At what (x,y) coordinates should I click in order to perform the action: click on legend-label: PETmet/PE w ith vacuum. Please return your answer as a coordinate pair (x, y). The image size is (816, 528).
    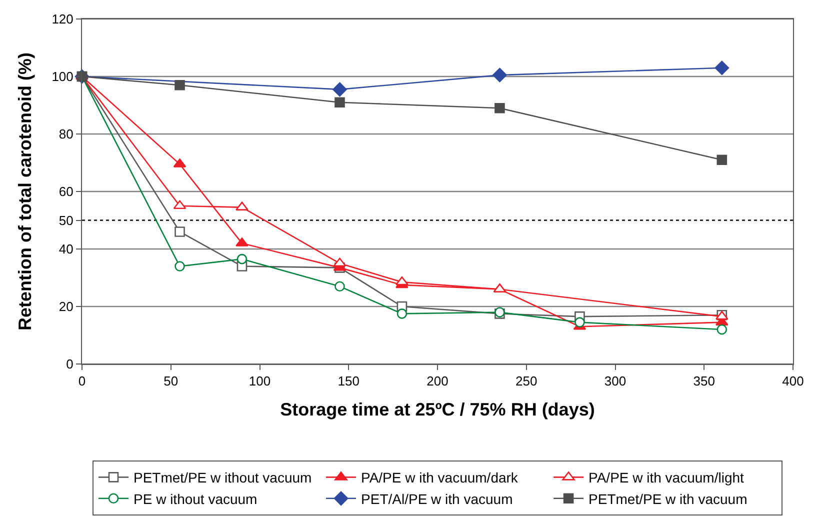
    Looking at the image, I should click on (668, 498).